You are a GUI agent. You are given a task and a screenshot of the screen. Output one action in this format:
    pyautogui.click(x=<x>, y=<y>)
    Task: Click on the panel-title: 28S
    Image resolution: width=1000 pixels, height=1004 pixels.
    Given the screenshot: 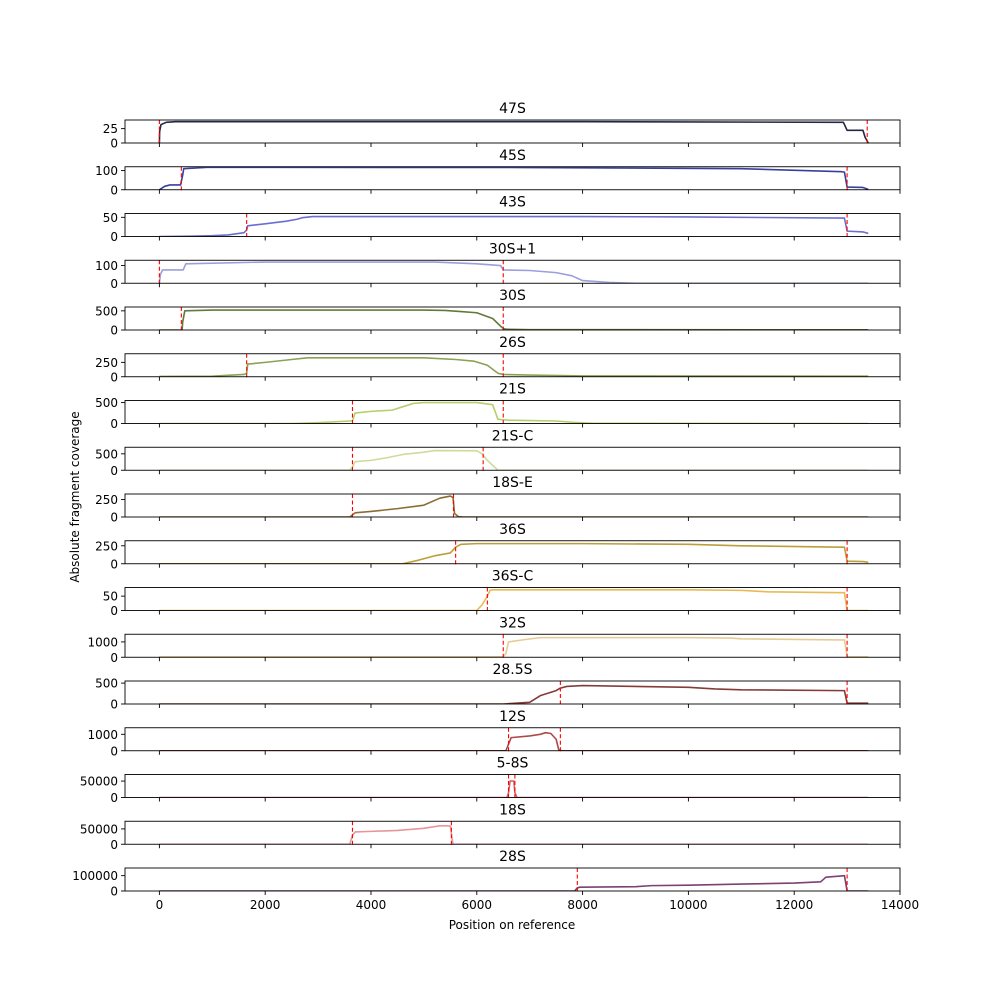 What is the action you would take?
    pyautogui.click(x=512, y=857)
    